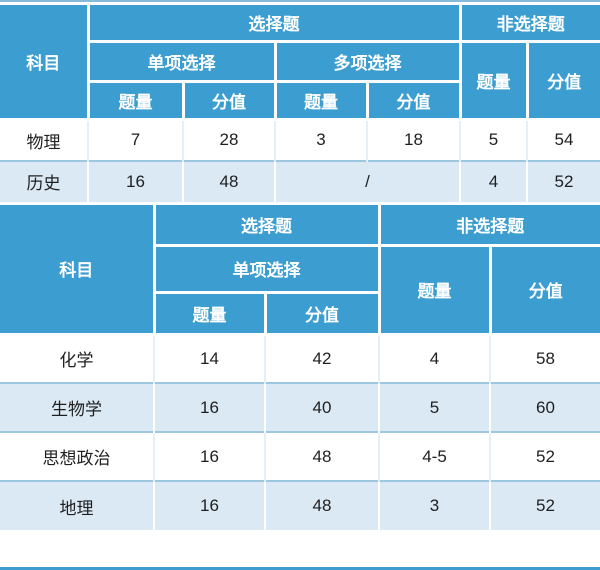  Describe the element at coordinates (77, 456) in the screenshot. I see `subject-cell: 思想政治` at that location.